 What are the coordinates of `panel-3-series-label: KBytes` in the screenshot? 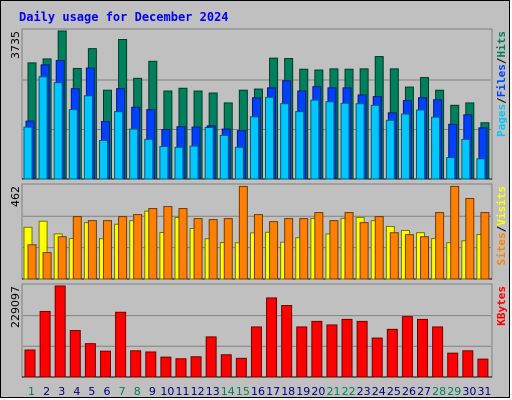 It's located at (501, 306).